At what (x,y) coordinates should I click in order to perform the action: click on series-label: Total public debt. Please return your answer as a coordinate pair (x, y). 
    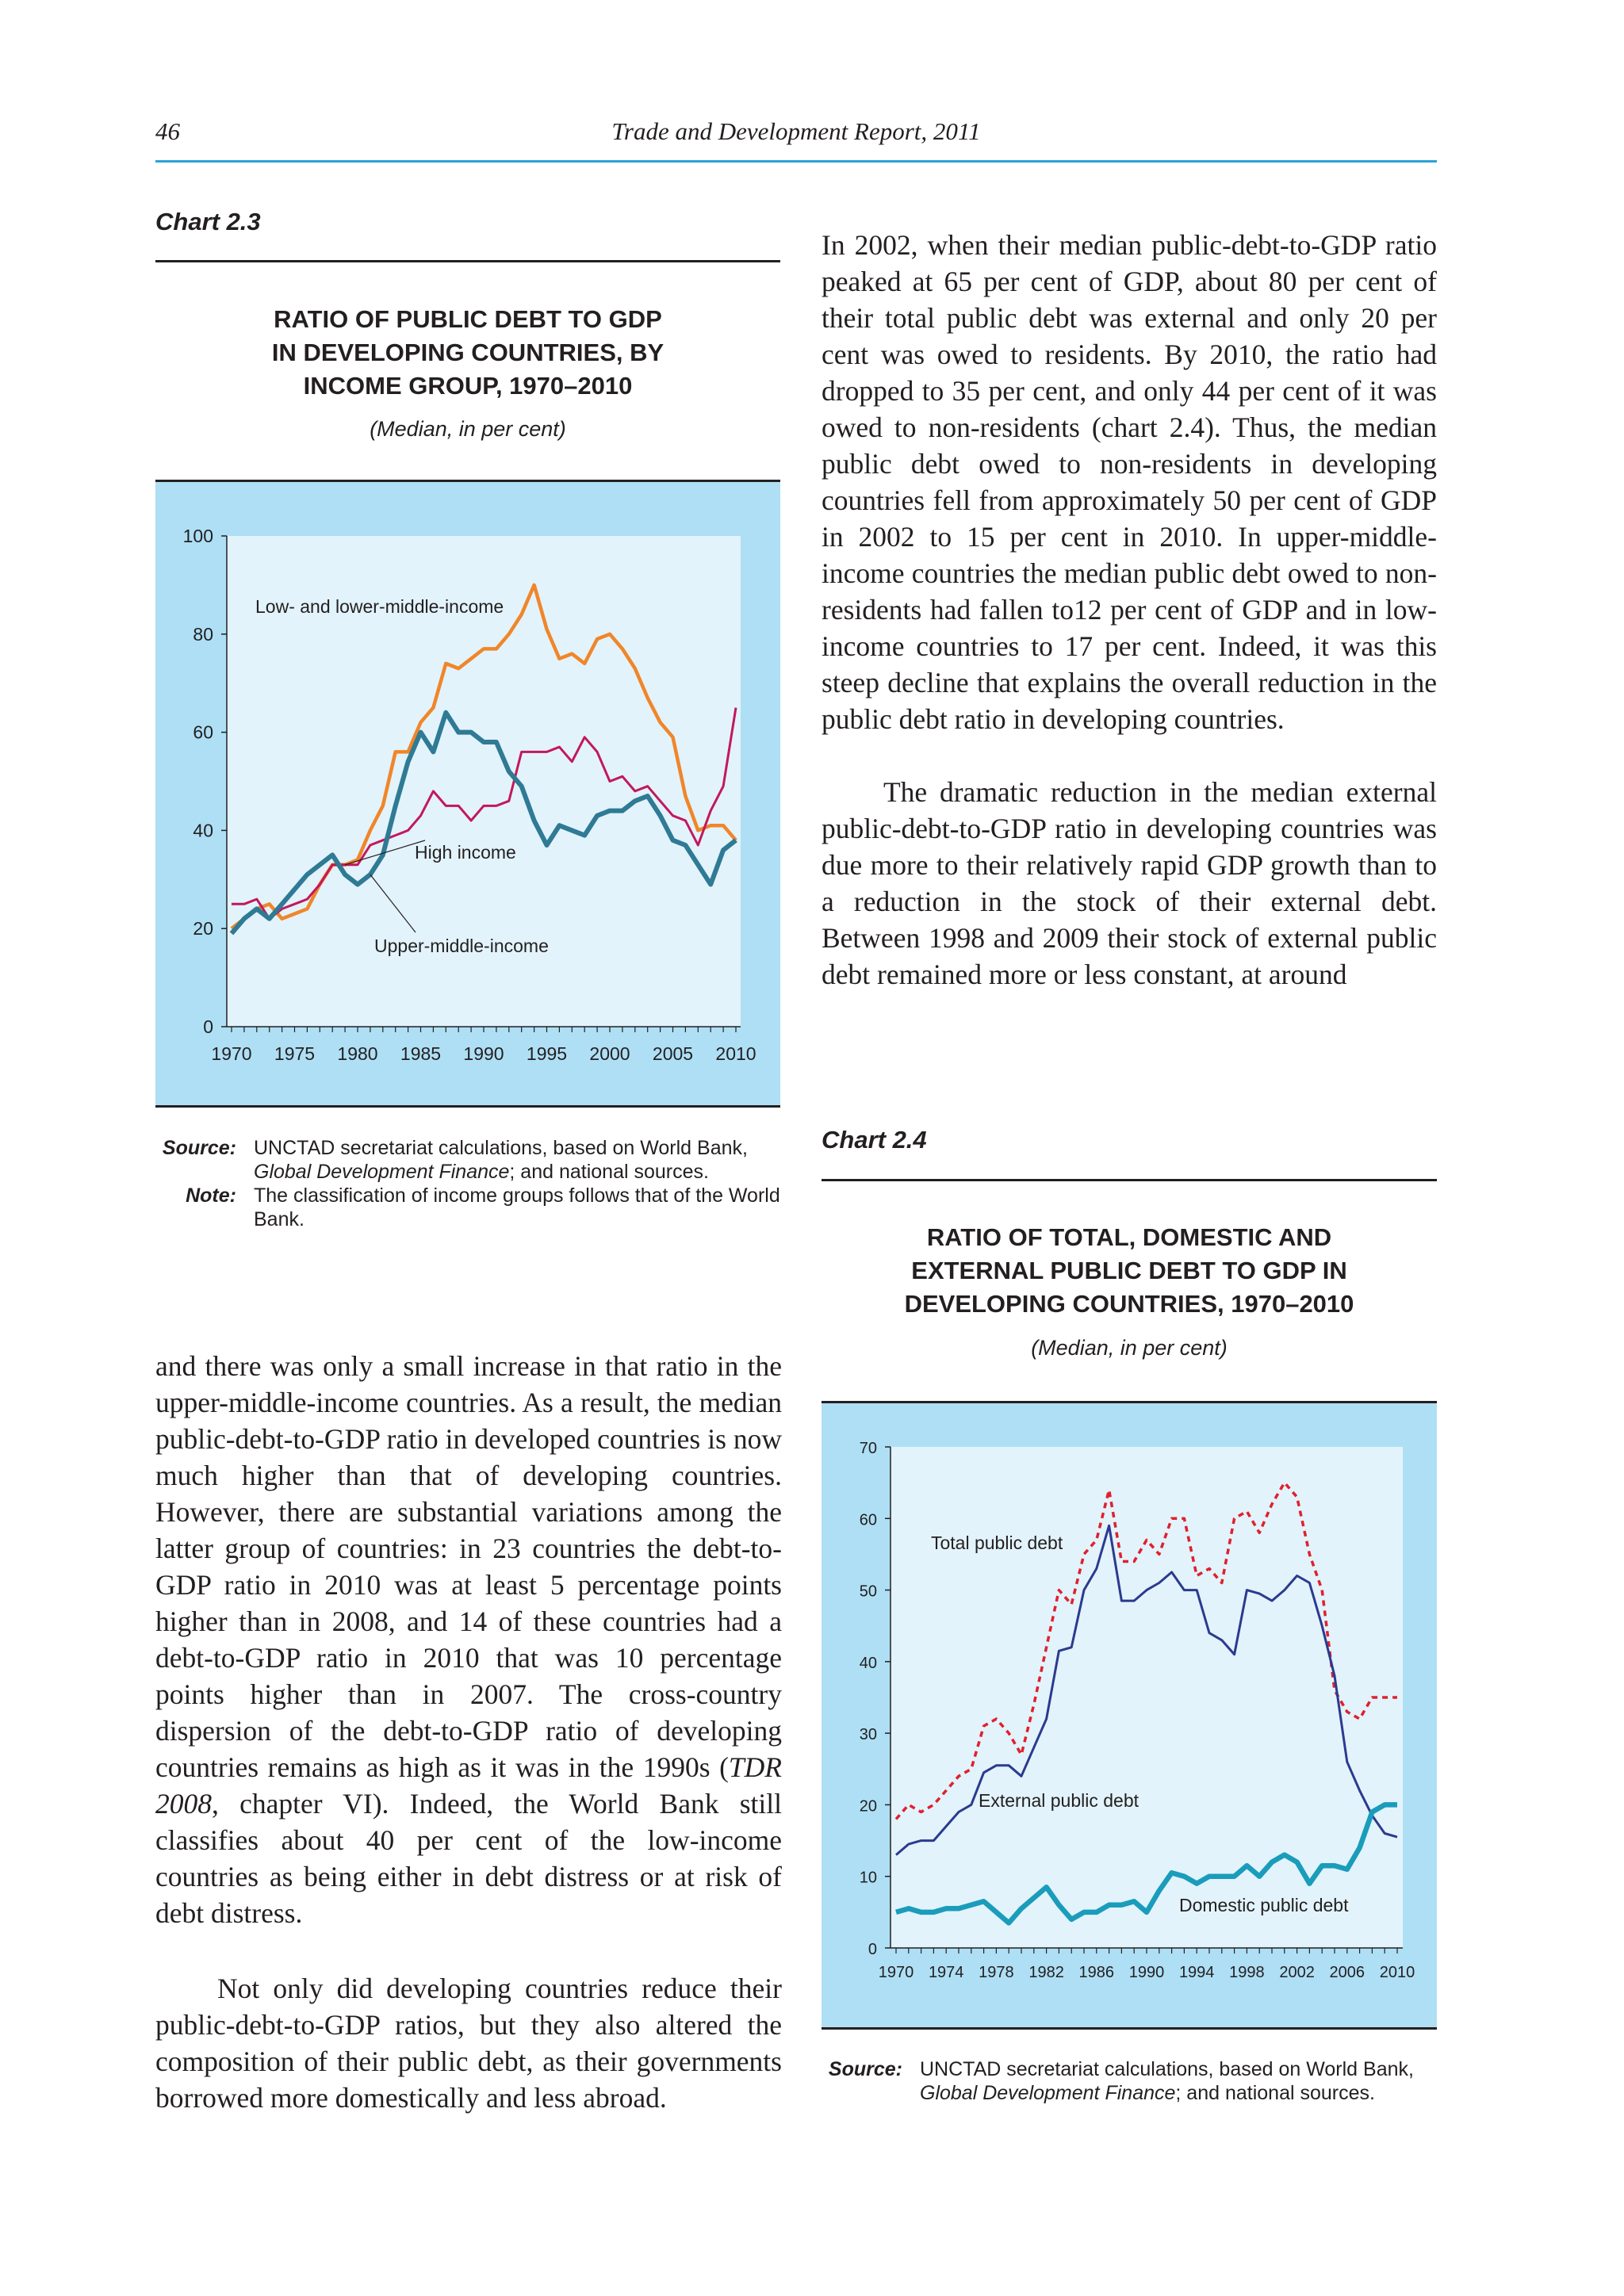
    Looking at the image, I should click on (997, 1543).